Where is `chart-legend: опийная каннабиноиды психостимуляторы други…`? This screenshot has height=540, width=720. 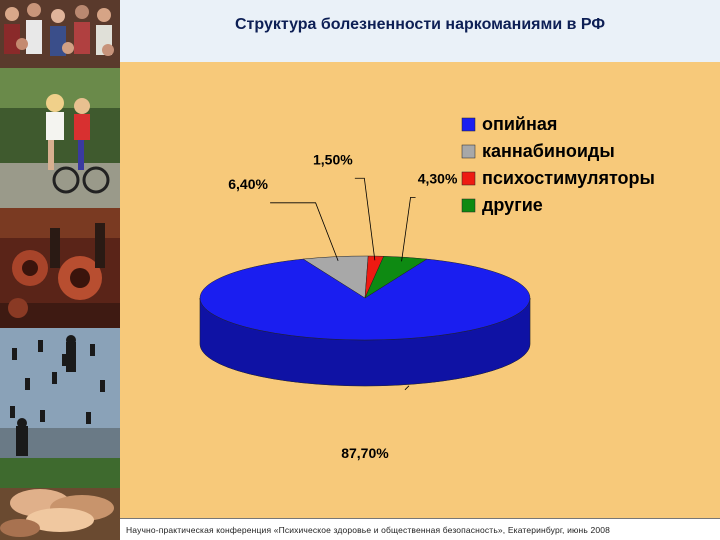 chart-legend: опийная каннабиноиды психостимуляторы други… is located at coordinates (558, 164).